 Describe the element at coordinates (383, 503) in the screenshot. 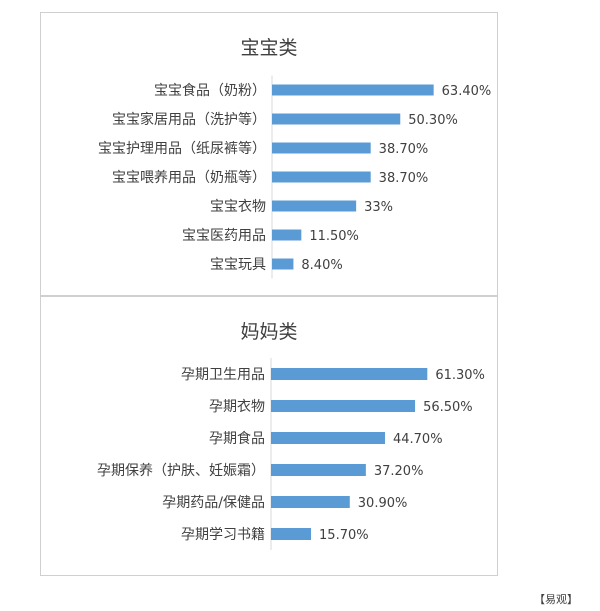

I see `data-label: 30.90%` at that location.